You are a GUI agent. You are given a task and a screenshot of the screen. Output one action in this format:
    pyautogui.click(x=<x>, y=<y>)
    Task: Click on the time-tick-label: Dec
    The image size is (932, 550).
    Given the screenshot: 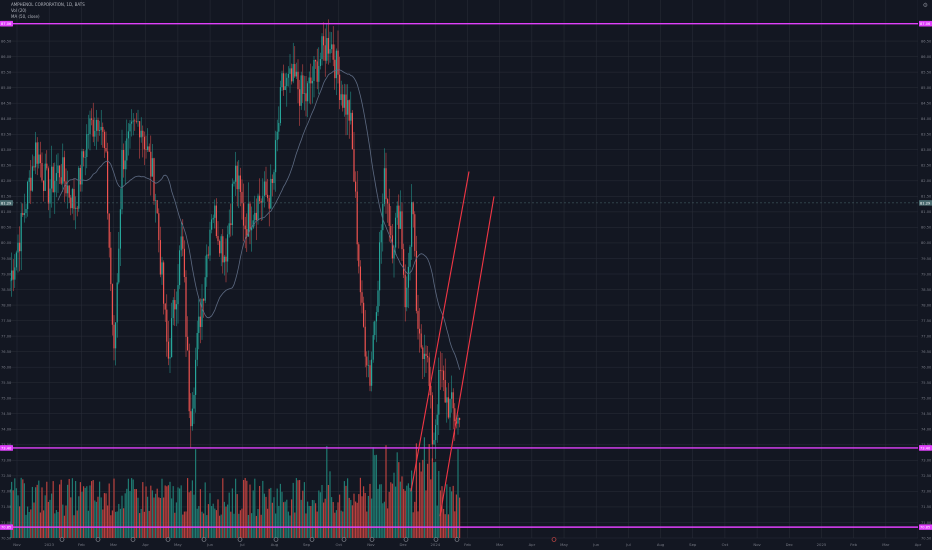 What is the action you would take?
    pyautogui.click(x=789, y=544)
    